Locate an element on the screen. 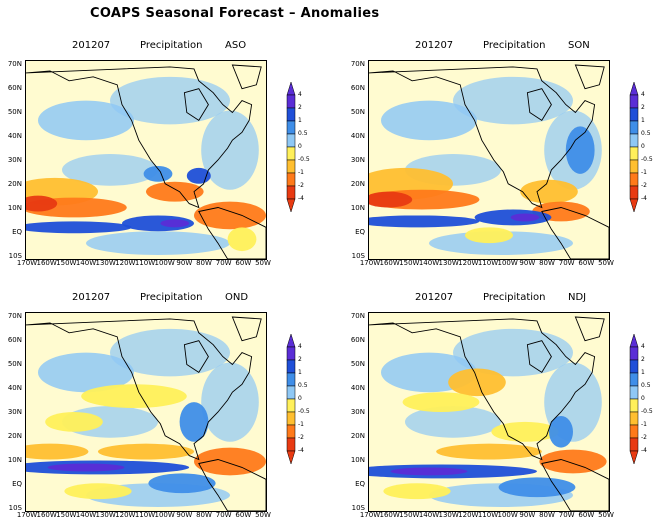 This screenshot has width=654, height=530. lon-tick-label: 60W is located at coordinates (586, 515).